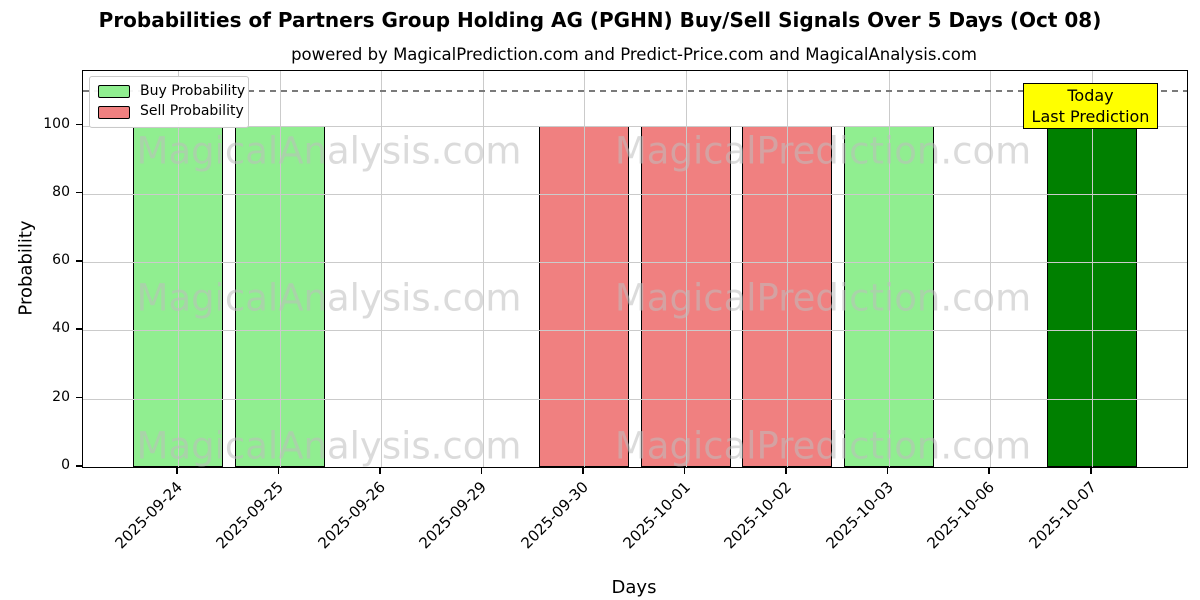 Image resolution: width=1200 pixels, height=600 pixels. I want to click on x-tick-label: 2025-09-26, so click(351, 515).